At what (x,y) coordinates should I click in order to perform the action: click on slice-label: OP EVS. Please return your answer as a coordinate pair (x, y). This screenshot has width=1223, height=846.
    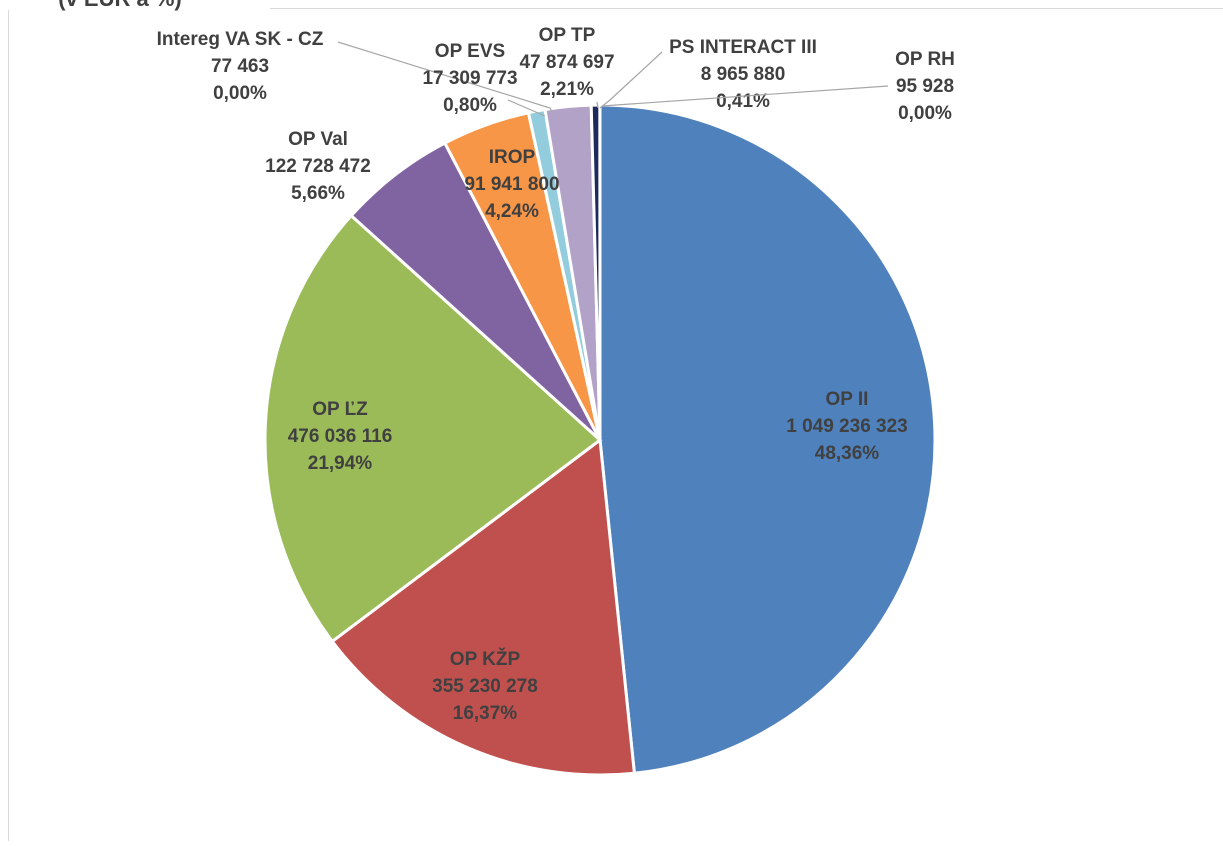
    Looking at the image, I should click on (470, 51).